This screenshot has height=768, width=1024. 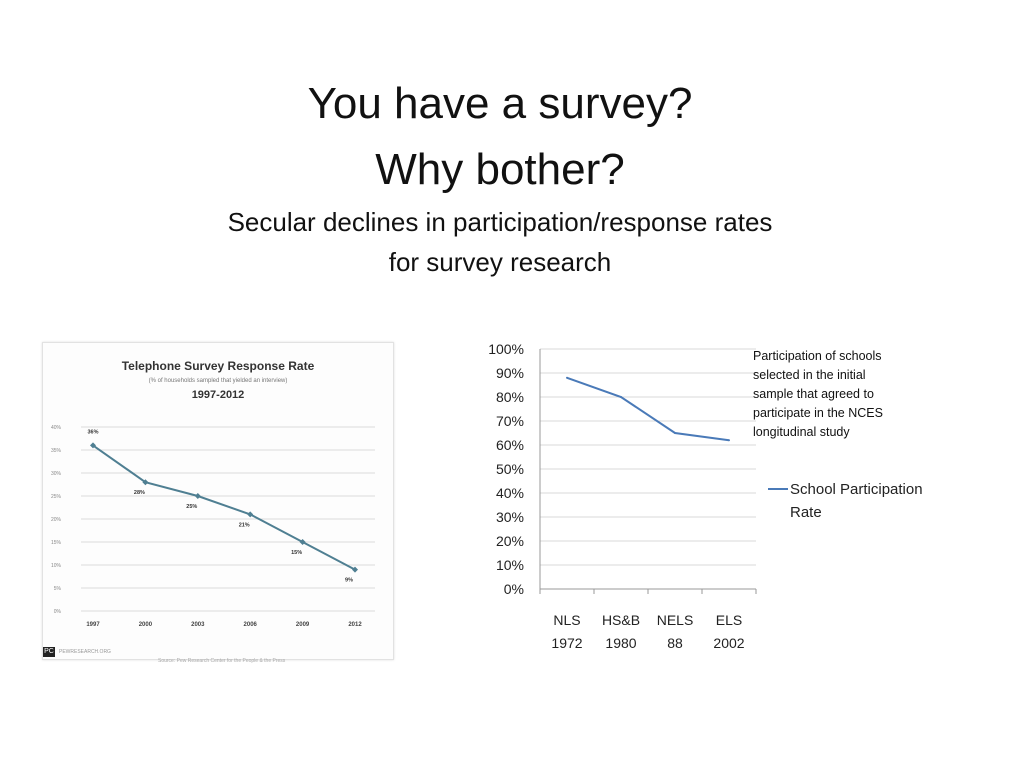 I want to click on legend-swatch, so click(x=778, y=489).